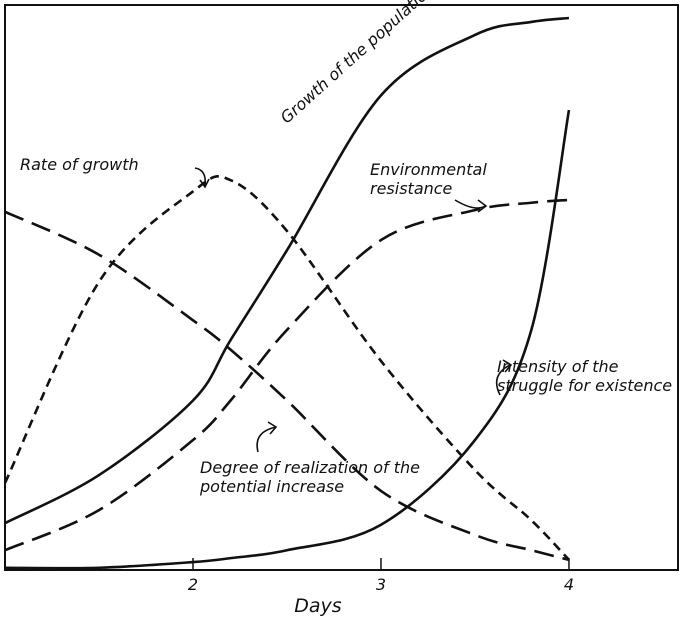 Image resolution: width=683 pixels, height=617 pixels. I want to click on curve-label: Rate of growth, so click(79, 164).